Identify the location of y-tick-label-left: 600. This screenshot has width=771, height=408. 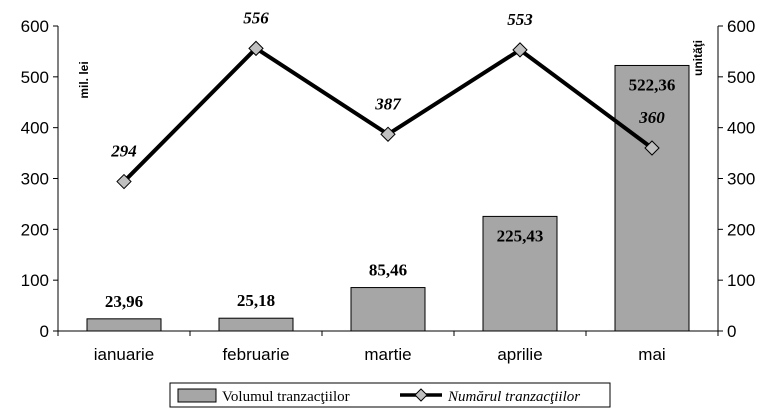
(35, 26).